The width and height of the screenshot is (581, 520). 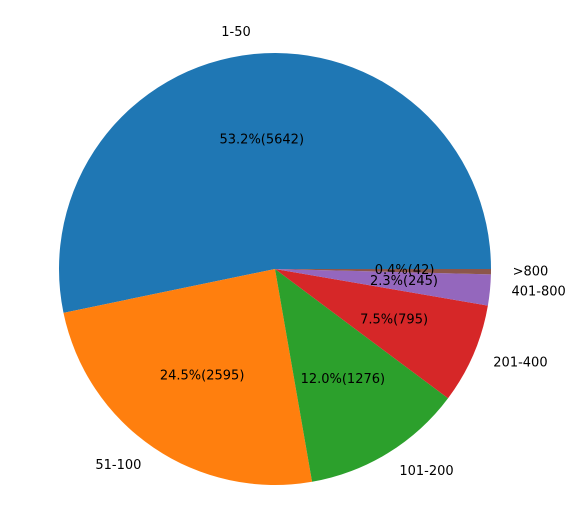 I want to click on slice-label: 1-50, so click(x=236, y=32).